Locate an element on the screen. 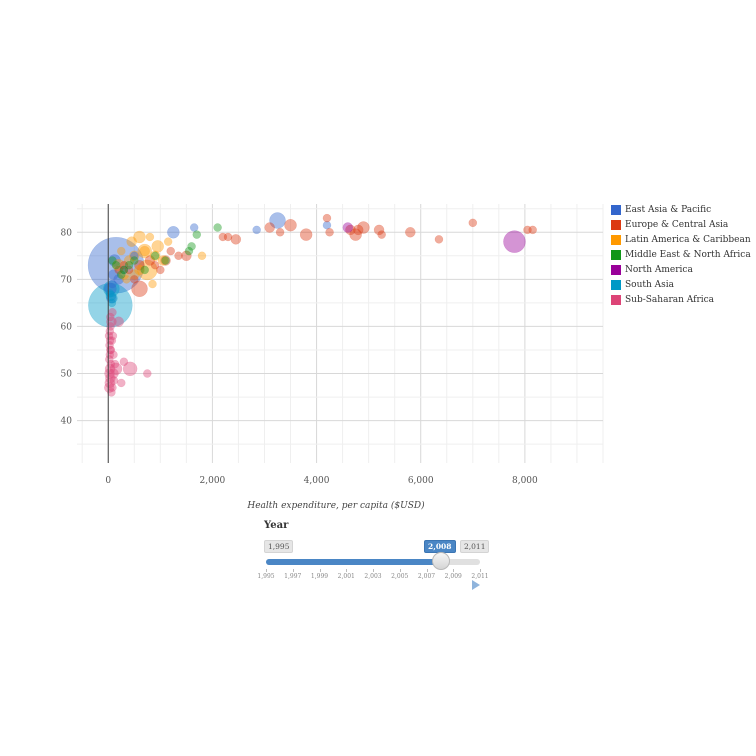 This screenshot has height=756, width=756. play-icon is located at coordinates (476, 585).